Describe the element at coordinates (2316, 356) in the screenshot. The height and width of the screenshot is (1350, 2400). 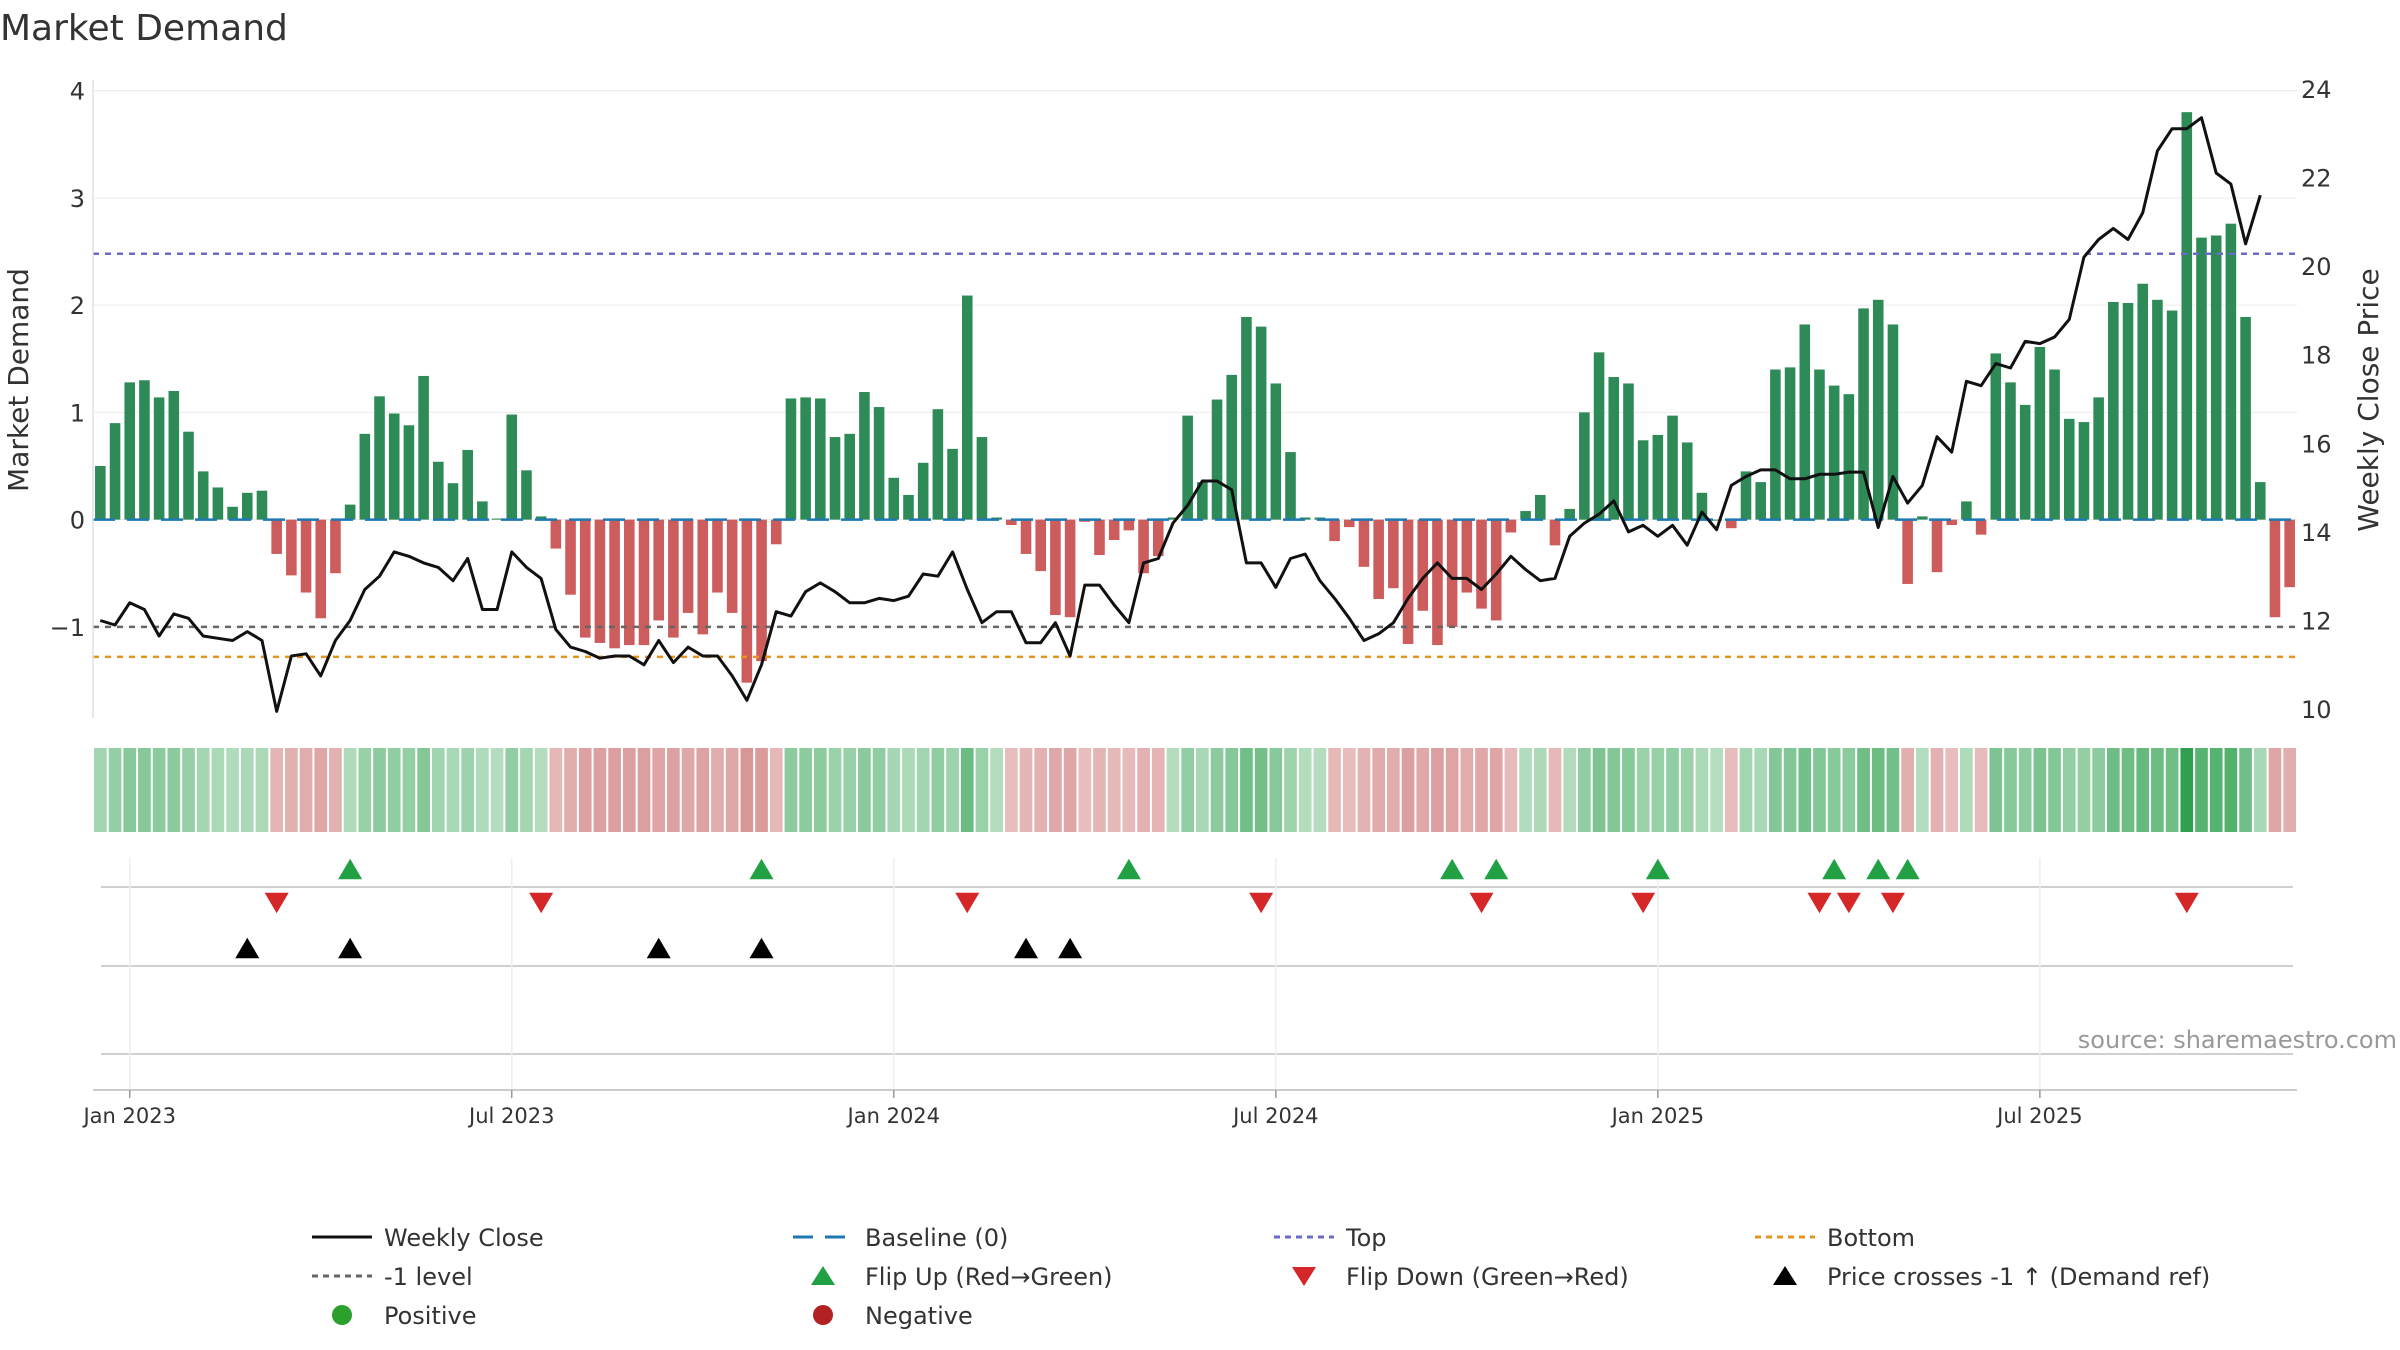
I see `y2-tick-label: 18` at that location.